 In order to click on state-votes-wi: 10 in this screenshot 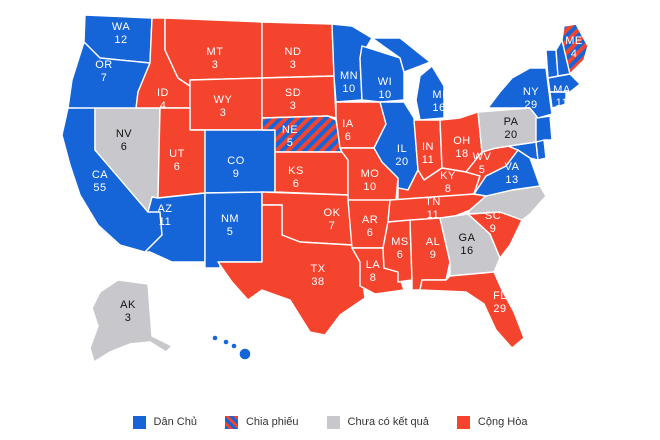, I will do `click(384, 95)`.